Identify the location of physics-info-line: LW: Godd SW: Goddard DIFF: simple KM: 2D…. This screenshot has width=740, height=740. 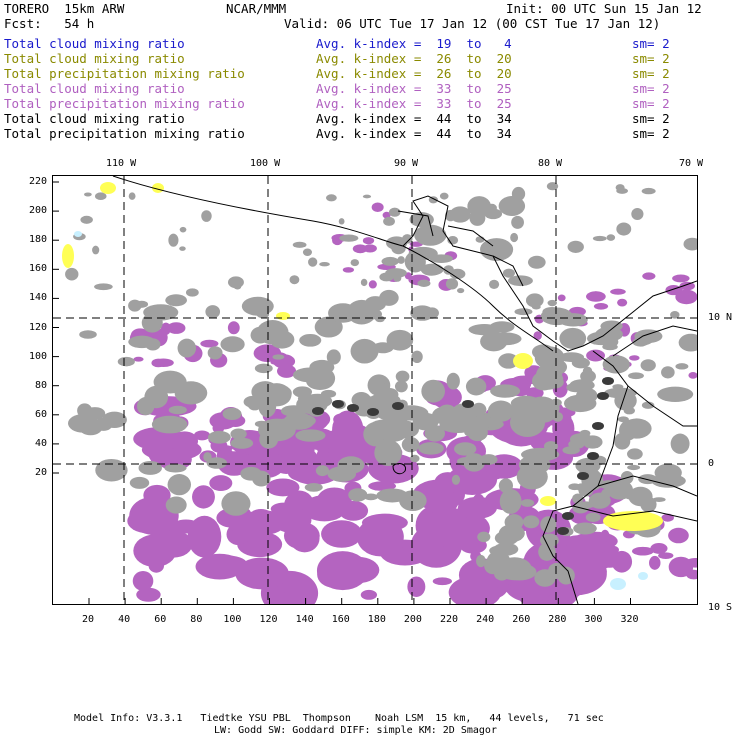
(355, 730).